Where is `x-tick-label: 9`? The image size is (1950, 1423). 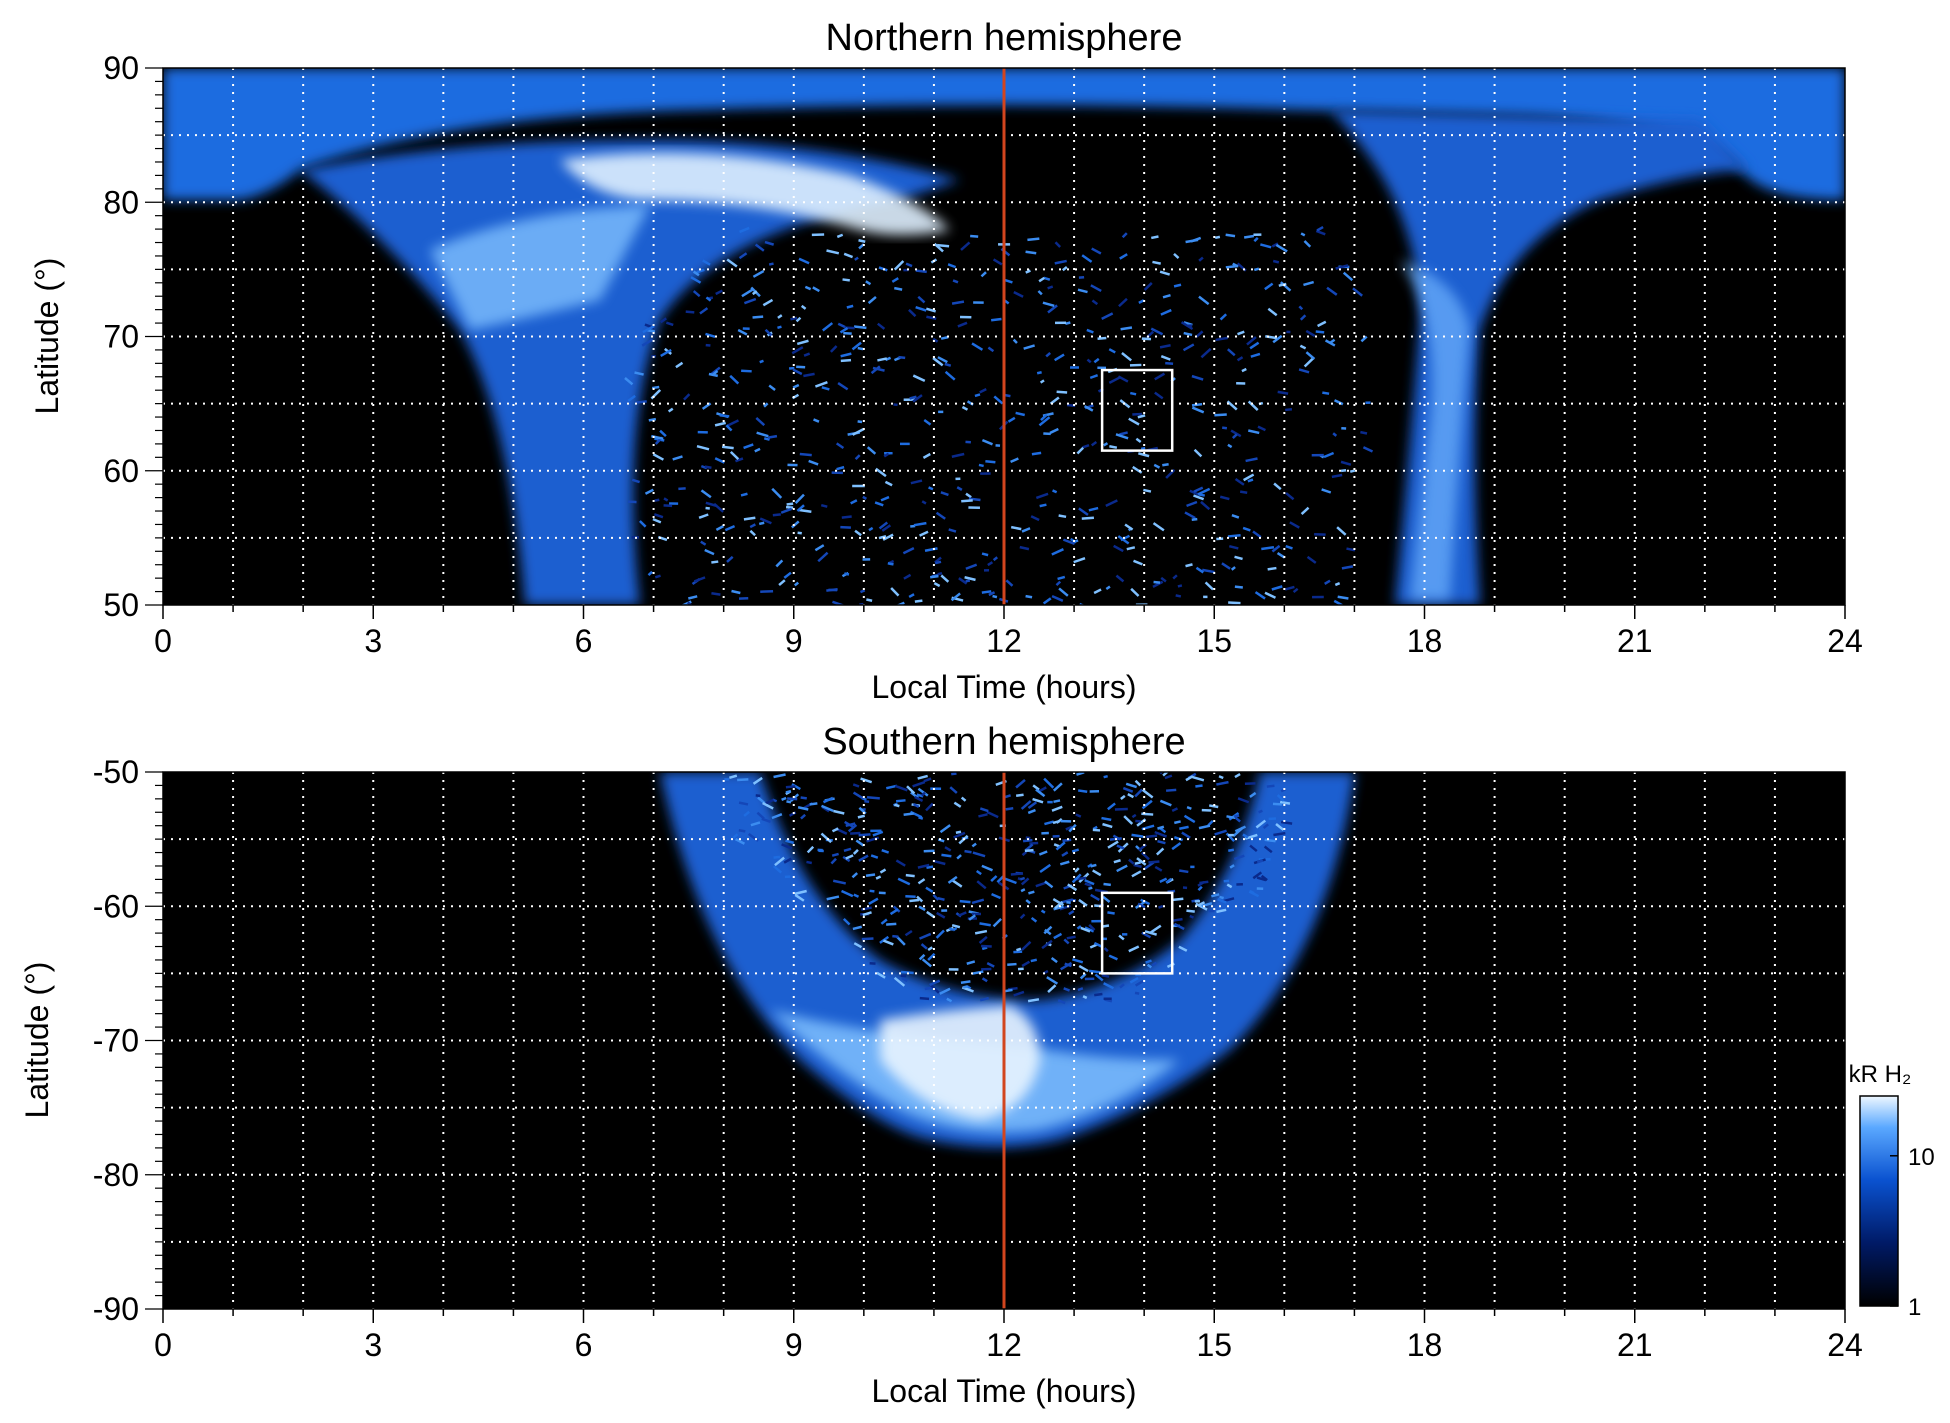
x-tick-label: 9 is located at coordinates (794, 641).